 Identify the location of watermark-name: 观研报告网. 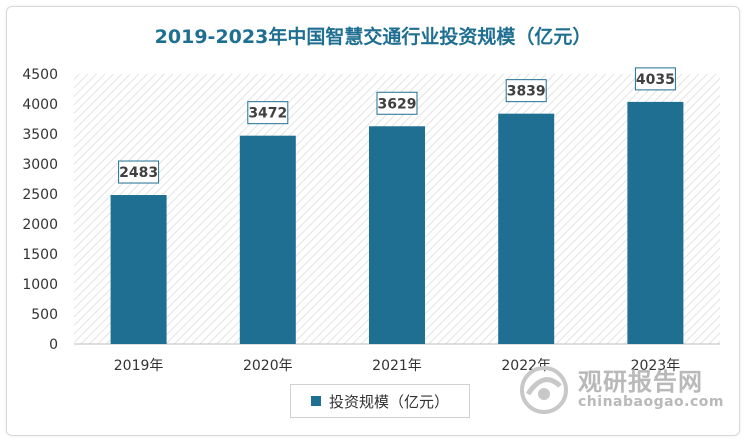
(640, 382).